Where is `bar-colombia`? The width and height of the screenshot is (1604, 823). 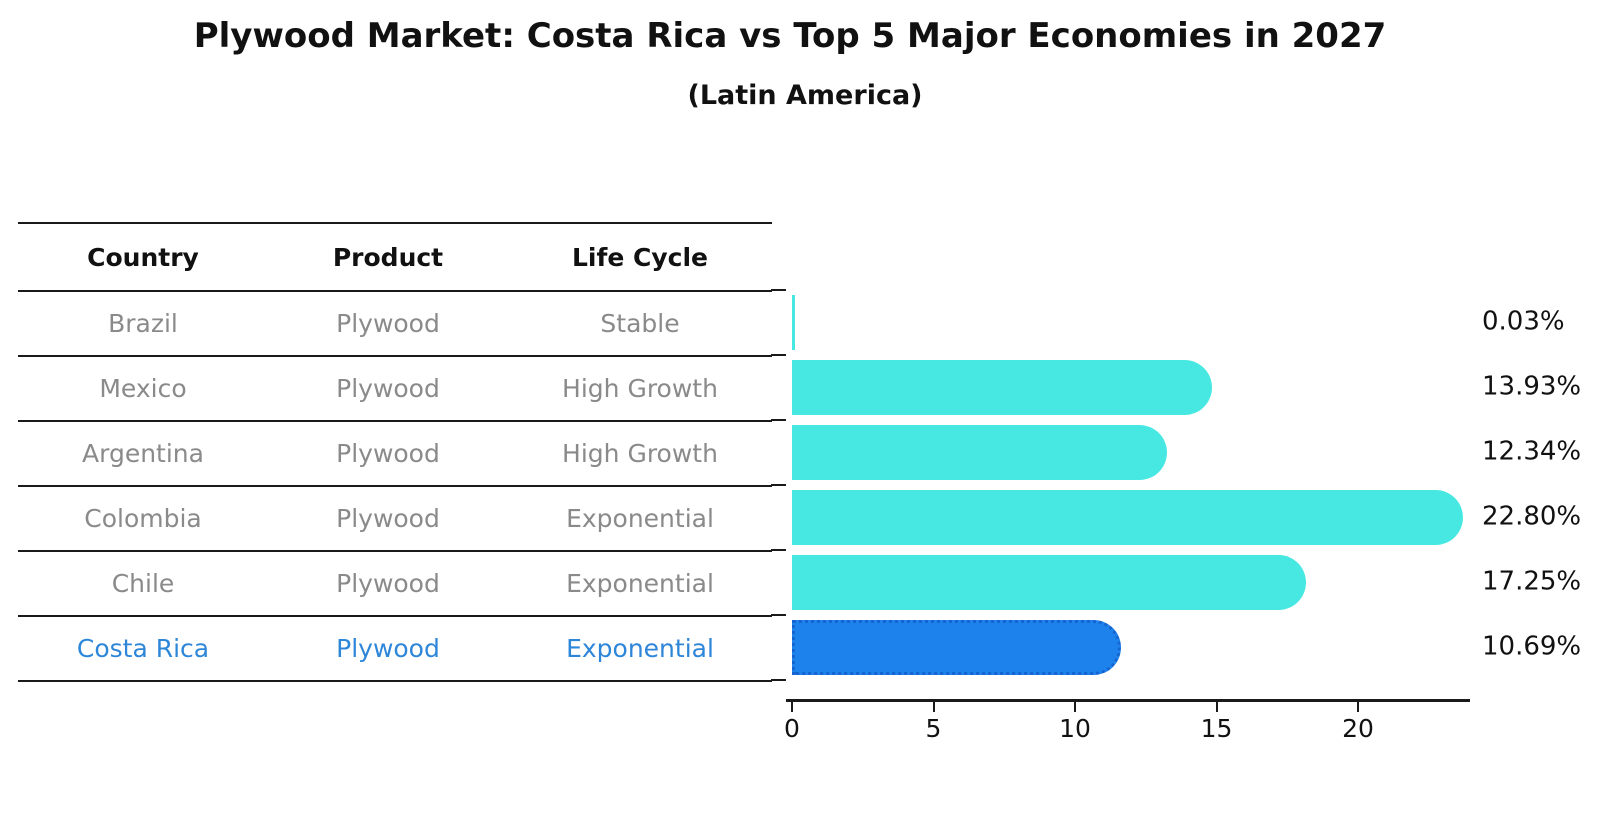 bar-colombia is located at coordinates (1127, 517).